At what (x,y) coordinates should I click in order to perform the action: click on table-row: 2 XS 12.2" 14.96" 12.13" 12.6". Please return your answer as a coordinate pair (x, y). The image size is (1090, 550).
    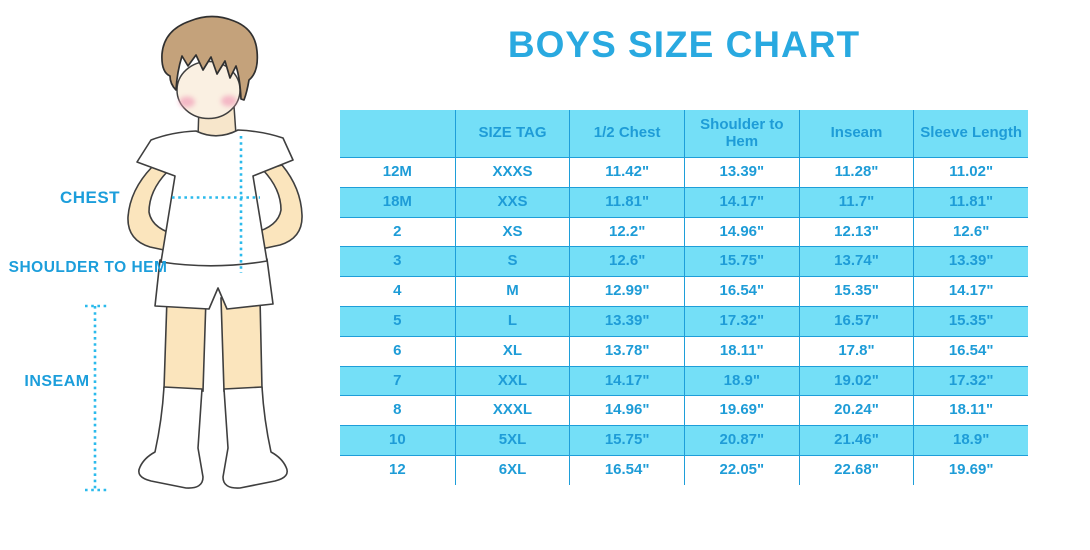
    Looking at the image, I should click on (684, 231).